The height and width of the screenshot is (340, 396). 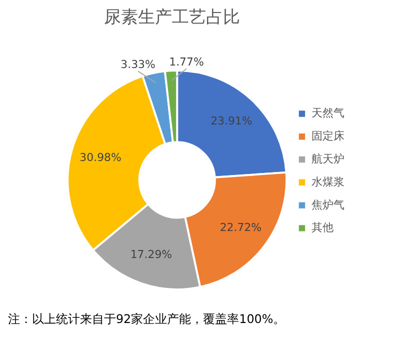 What do you see at coordinates (327, 159) in the screenshot?
I see `legend-label: 航天炉` at bounding box center [327, 159].